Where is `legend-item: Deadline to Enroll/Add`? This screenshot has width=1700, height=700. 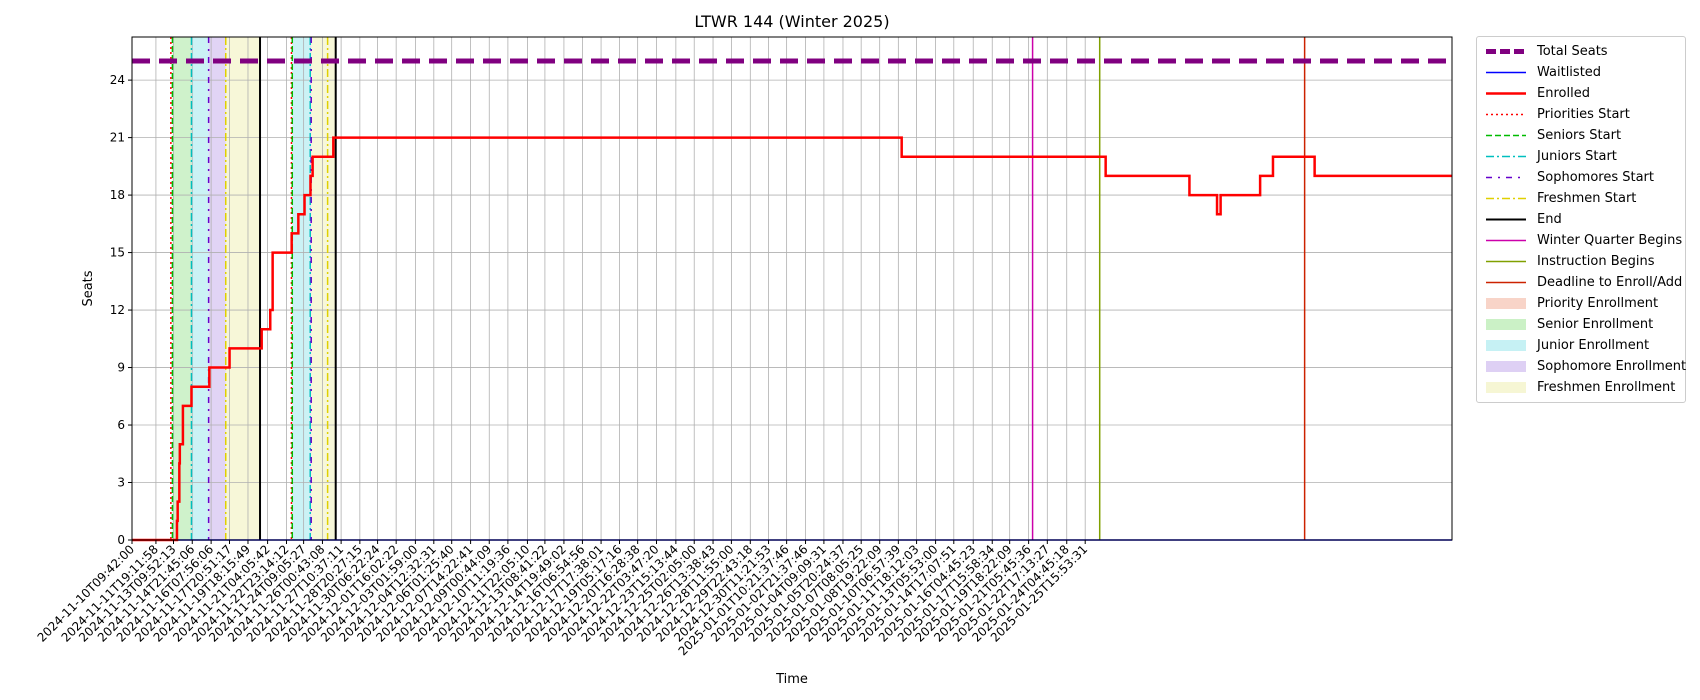 legend-item: Deadline to Enroll/Add is located at coordinates (1581, 282).